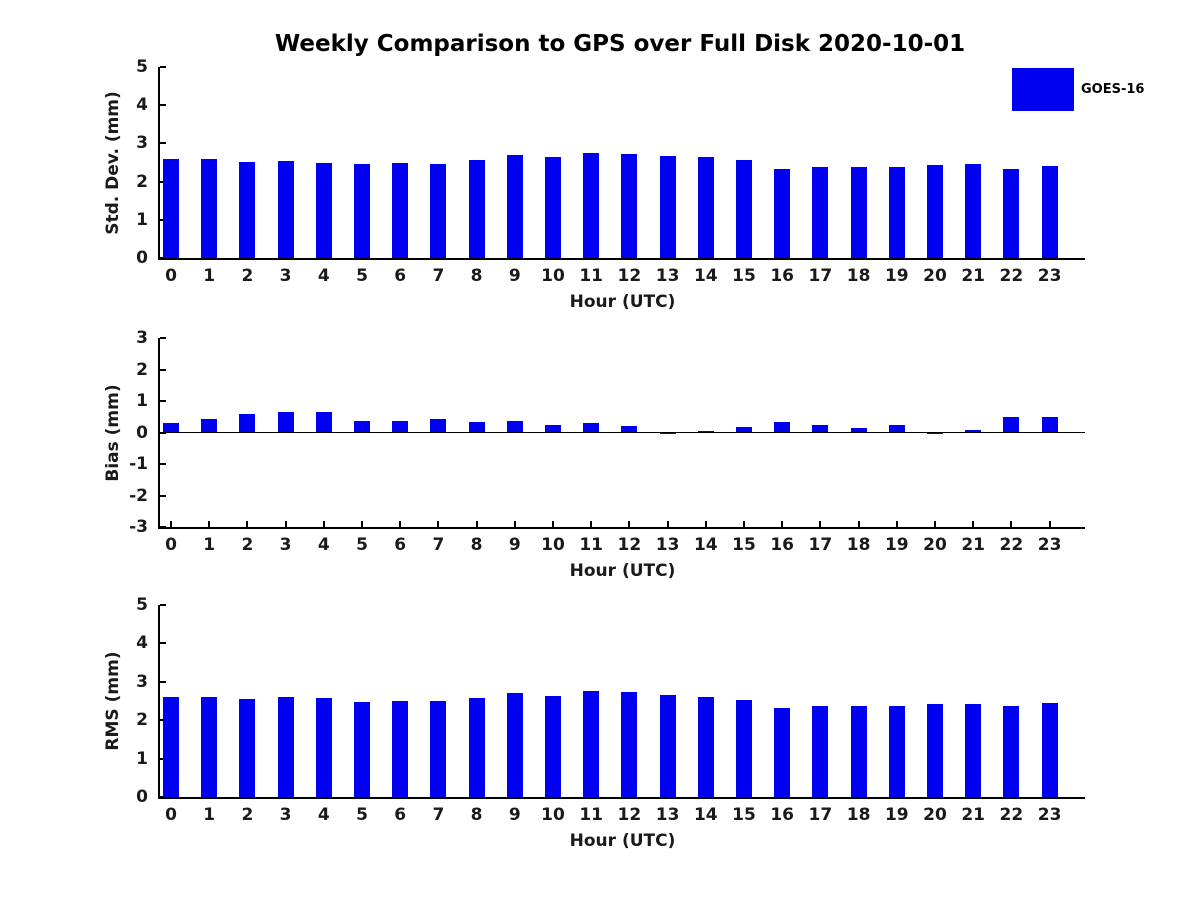 This screenshot has width=1200, height=900. Describe the element at coordinates (1043, 89) in the screenshot. I see `legend-swatch-goes16` at that location.